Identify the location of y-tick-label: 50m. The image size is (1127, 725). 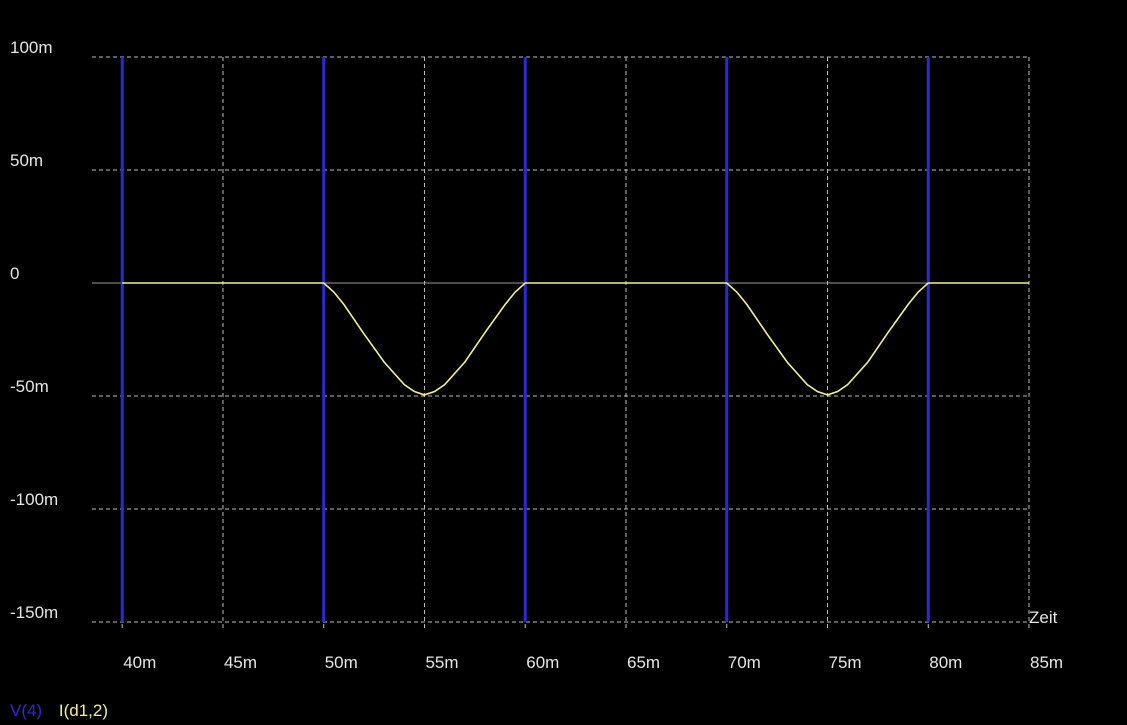
(26, 160).